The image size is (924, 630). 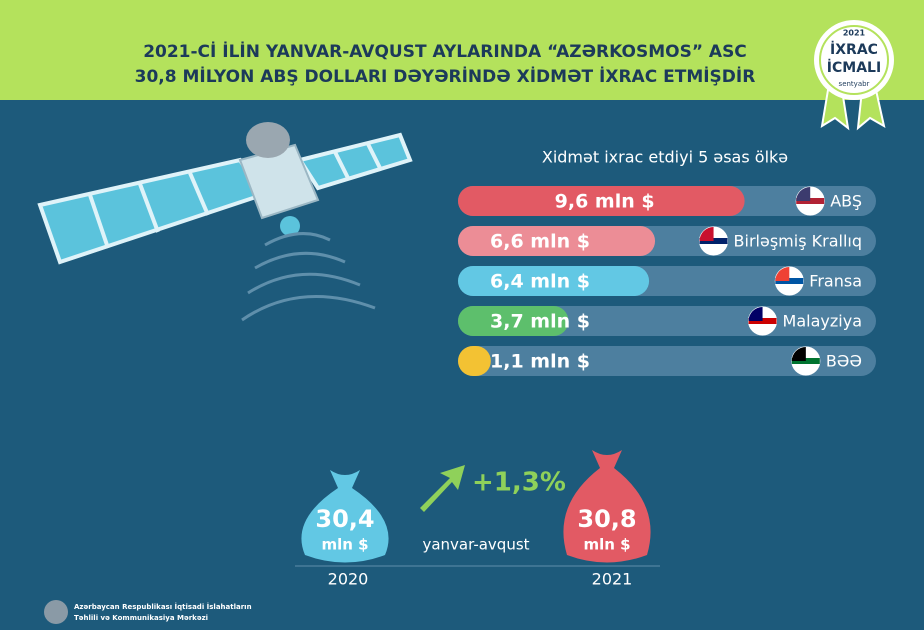 What do you see at coordinates (344, 519) in the screenshot?
I see `amount: 30,4` at bounding box center [344, 519].